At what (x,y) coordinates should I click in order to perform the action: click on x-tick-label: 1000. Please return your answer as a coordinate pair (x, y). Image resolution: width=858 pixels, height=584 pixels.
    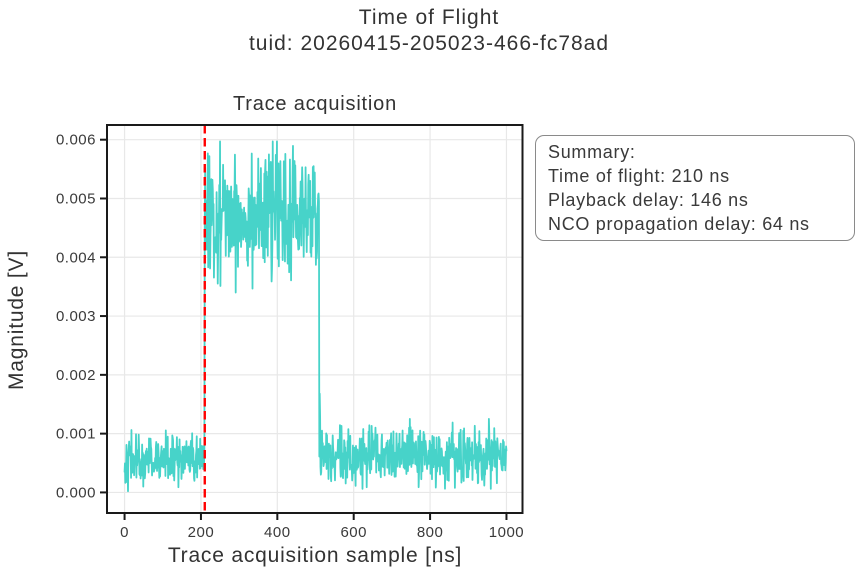
    Looking at the image, I should click on (506, 532).